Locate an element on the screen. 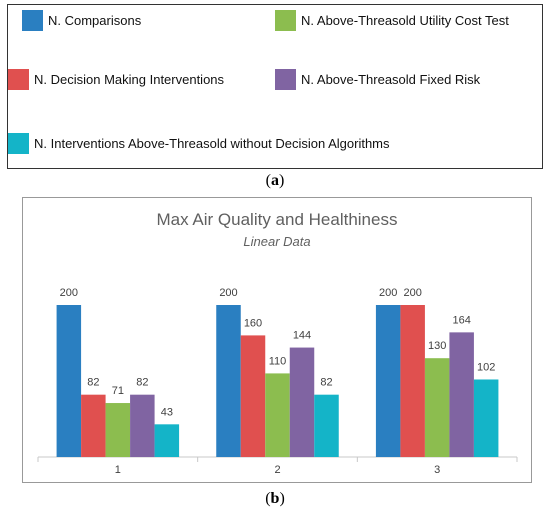 The image size is (550, 517). legend-item-fixed-risk: N. Above-Threasold Fixed Risk is located at coordinates (377, 79).